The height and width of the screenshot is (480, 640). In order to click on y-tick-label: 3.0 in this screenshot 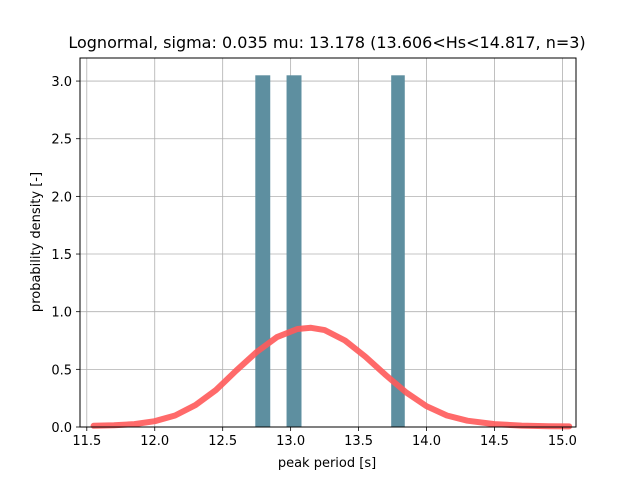, I will do `click(61, 82)`.